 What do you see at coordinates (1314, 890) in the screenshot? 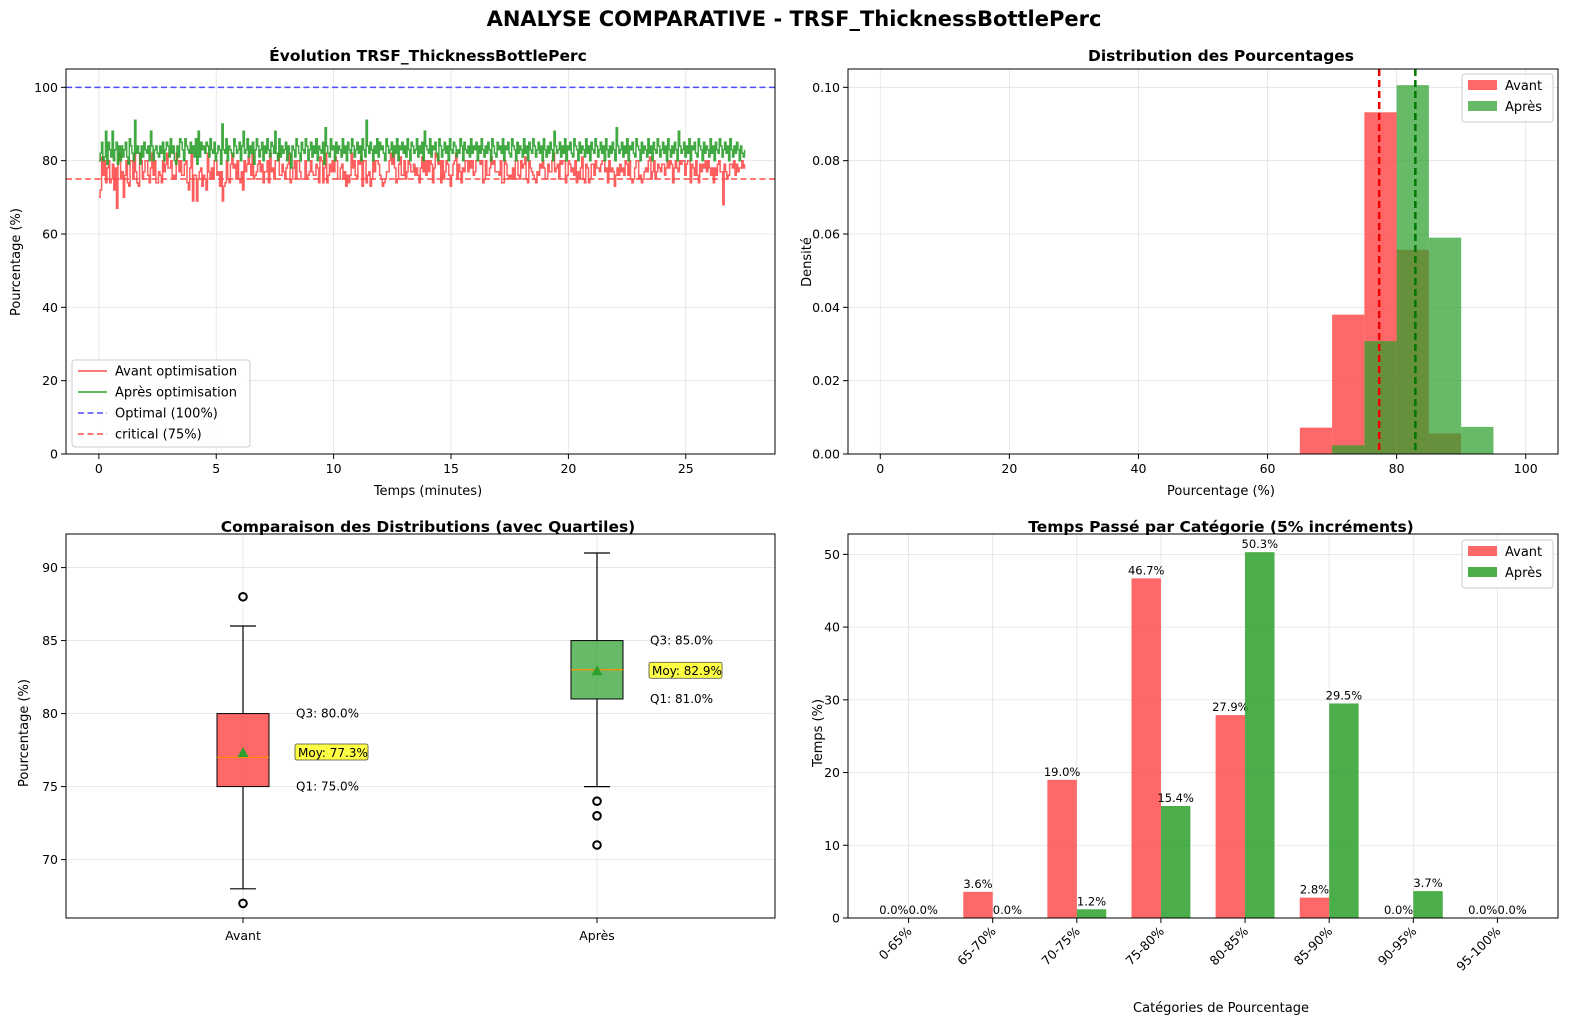
I see `bar-avant-value-label: 2.8%` at bounding box center [1314, 890].